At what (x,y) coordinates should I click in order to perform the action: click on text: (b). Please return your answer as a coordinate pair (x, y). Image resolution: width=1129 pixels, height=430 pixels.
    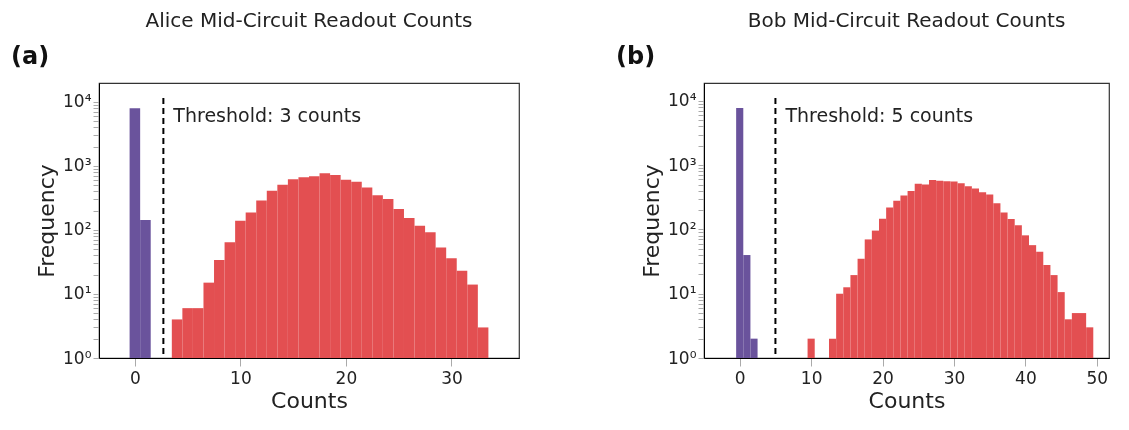
    Looking at the image, I should click on (636, 56).